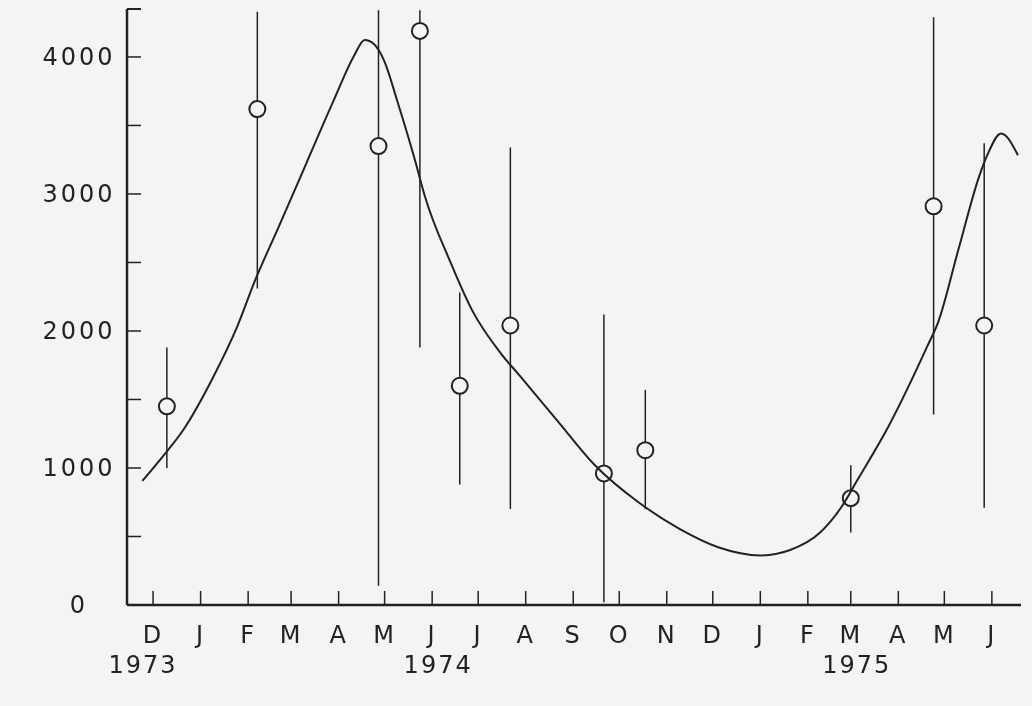  I want to click on x-tick-label: D, so click(713, 635).